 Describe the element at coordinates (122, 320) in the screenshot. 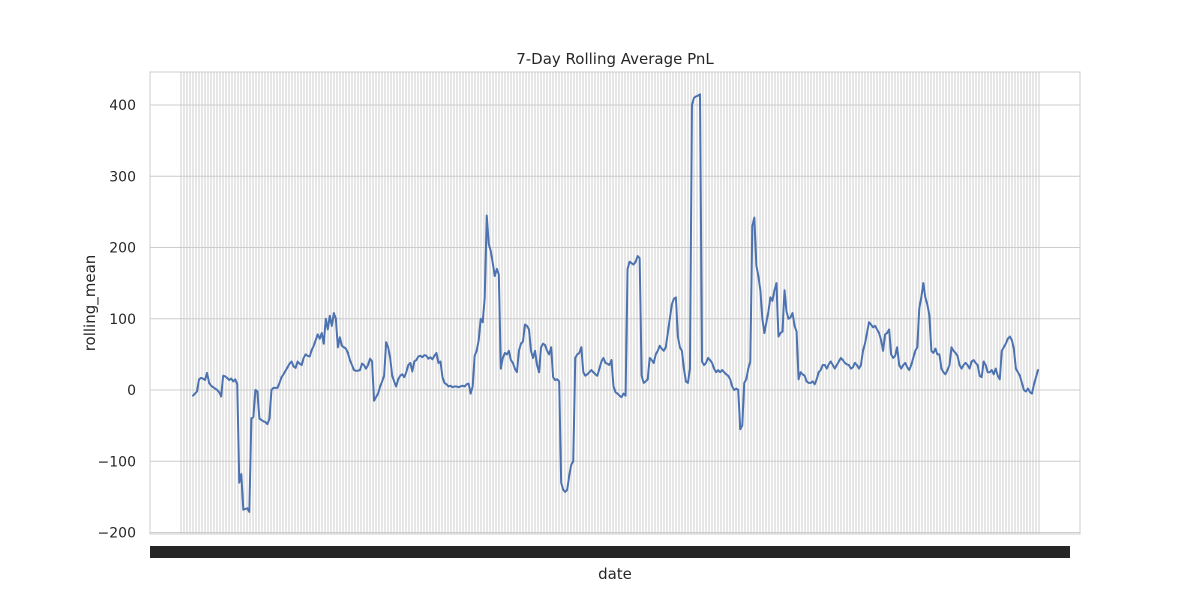

I see `y-tick-label: 100` at that location.